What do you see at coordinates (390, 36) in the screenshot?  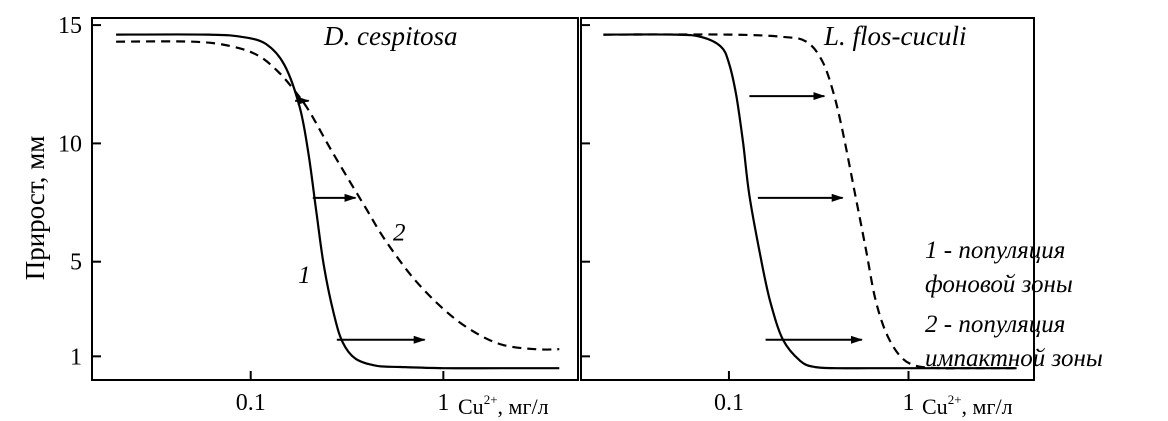 I see `chart-title: D. cespitosa` at bounding box center [390, 36].